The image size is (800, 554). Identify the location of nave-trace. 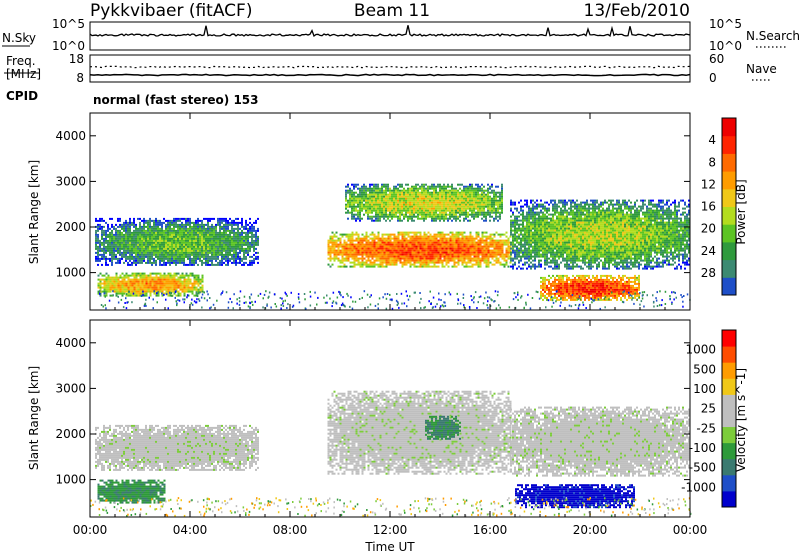
(390, 75).